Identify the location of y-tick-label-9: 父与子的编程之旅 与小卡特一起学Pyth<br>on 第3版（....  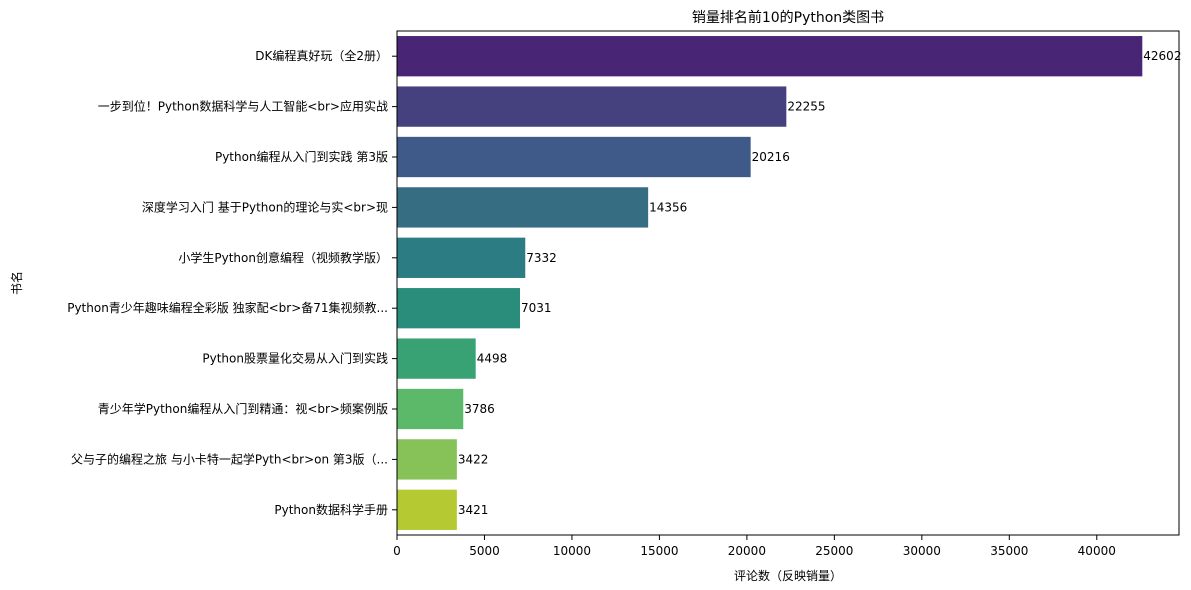
(229, 458).